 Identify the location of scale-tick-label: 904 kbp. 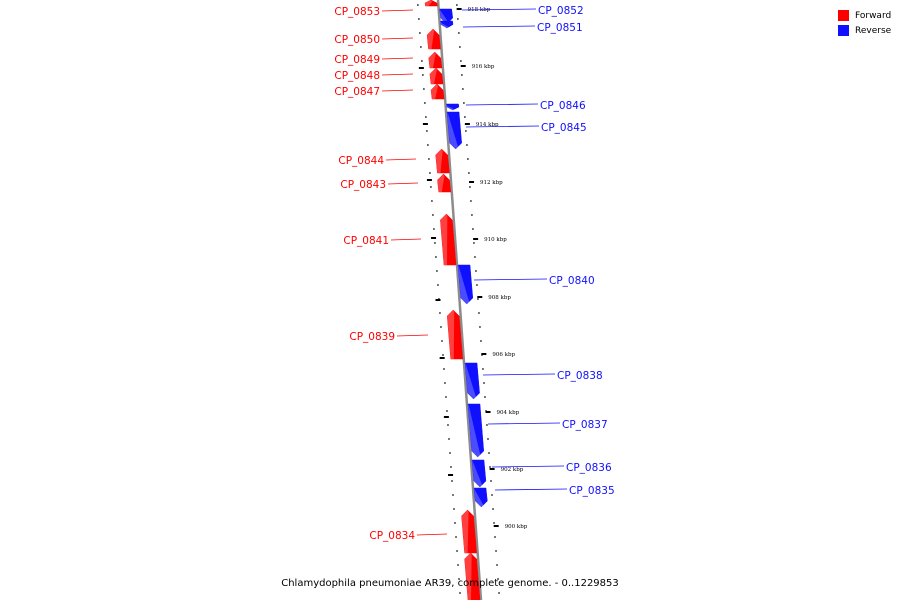
(508, 413).